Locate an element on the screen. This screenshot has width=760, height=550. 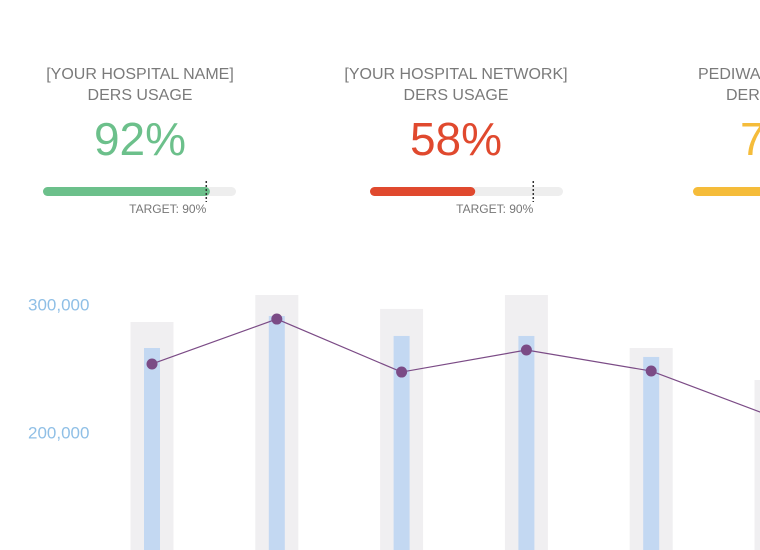
kpi-value: 58% is located at coordinates (456, 139).